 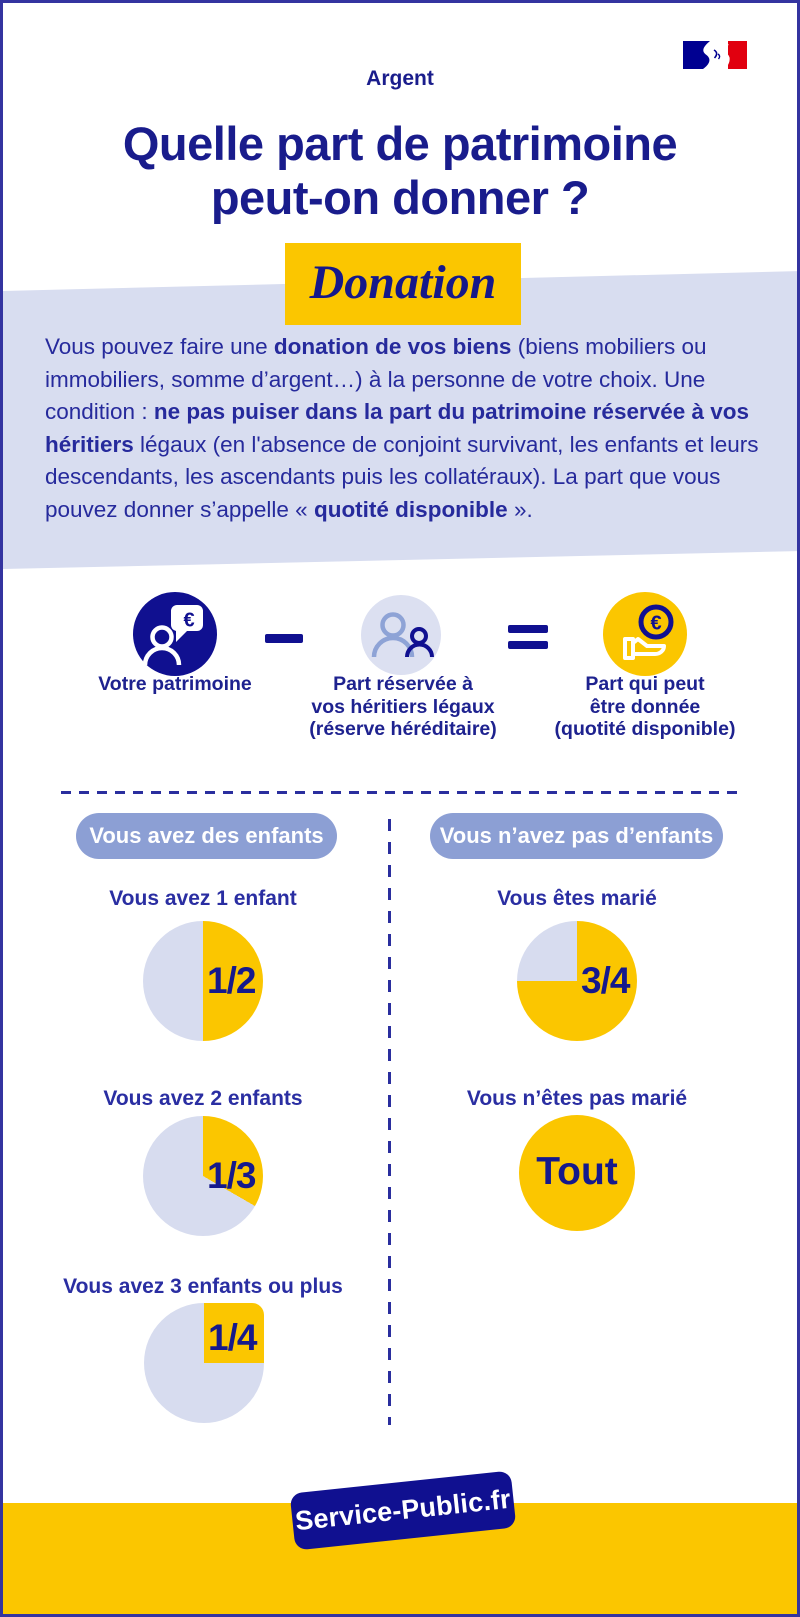 I want to click on equals-operator, so click(x=528, y=637).